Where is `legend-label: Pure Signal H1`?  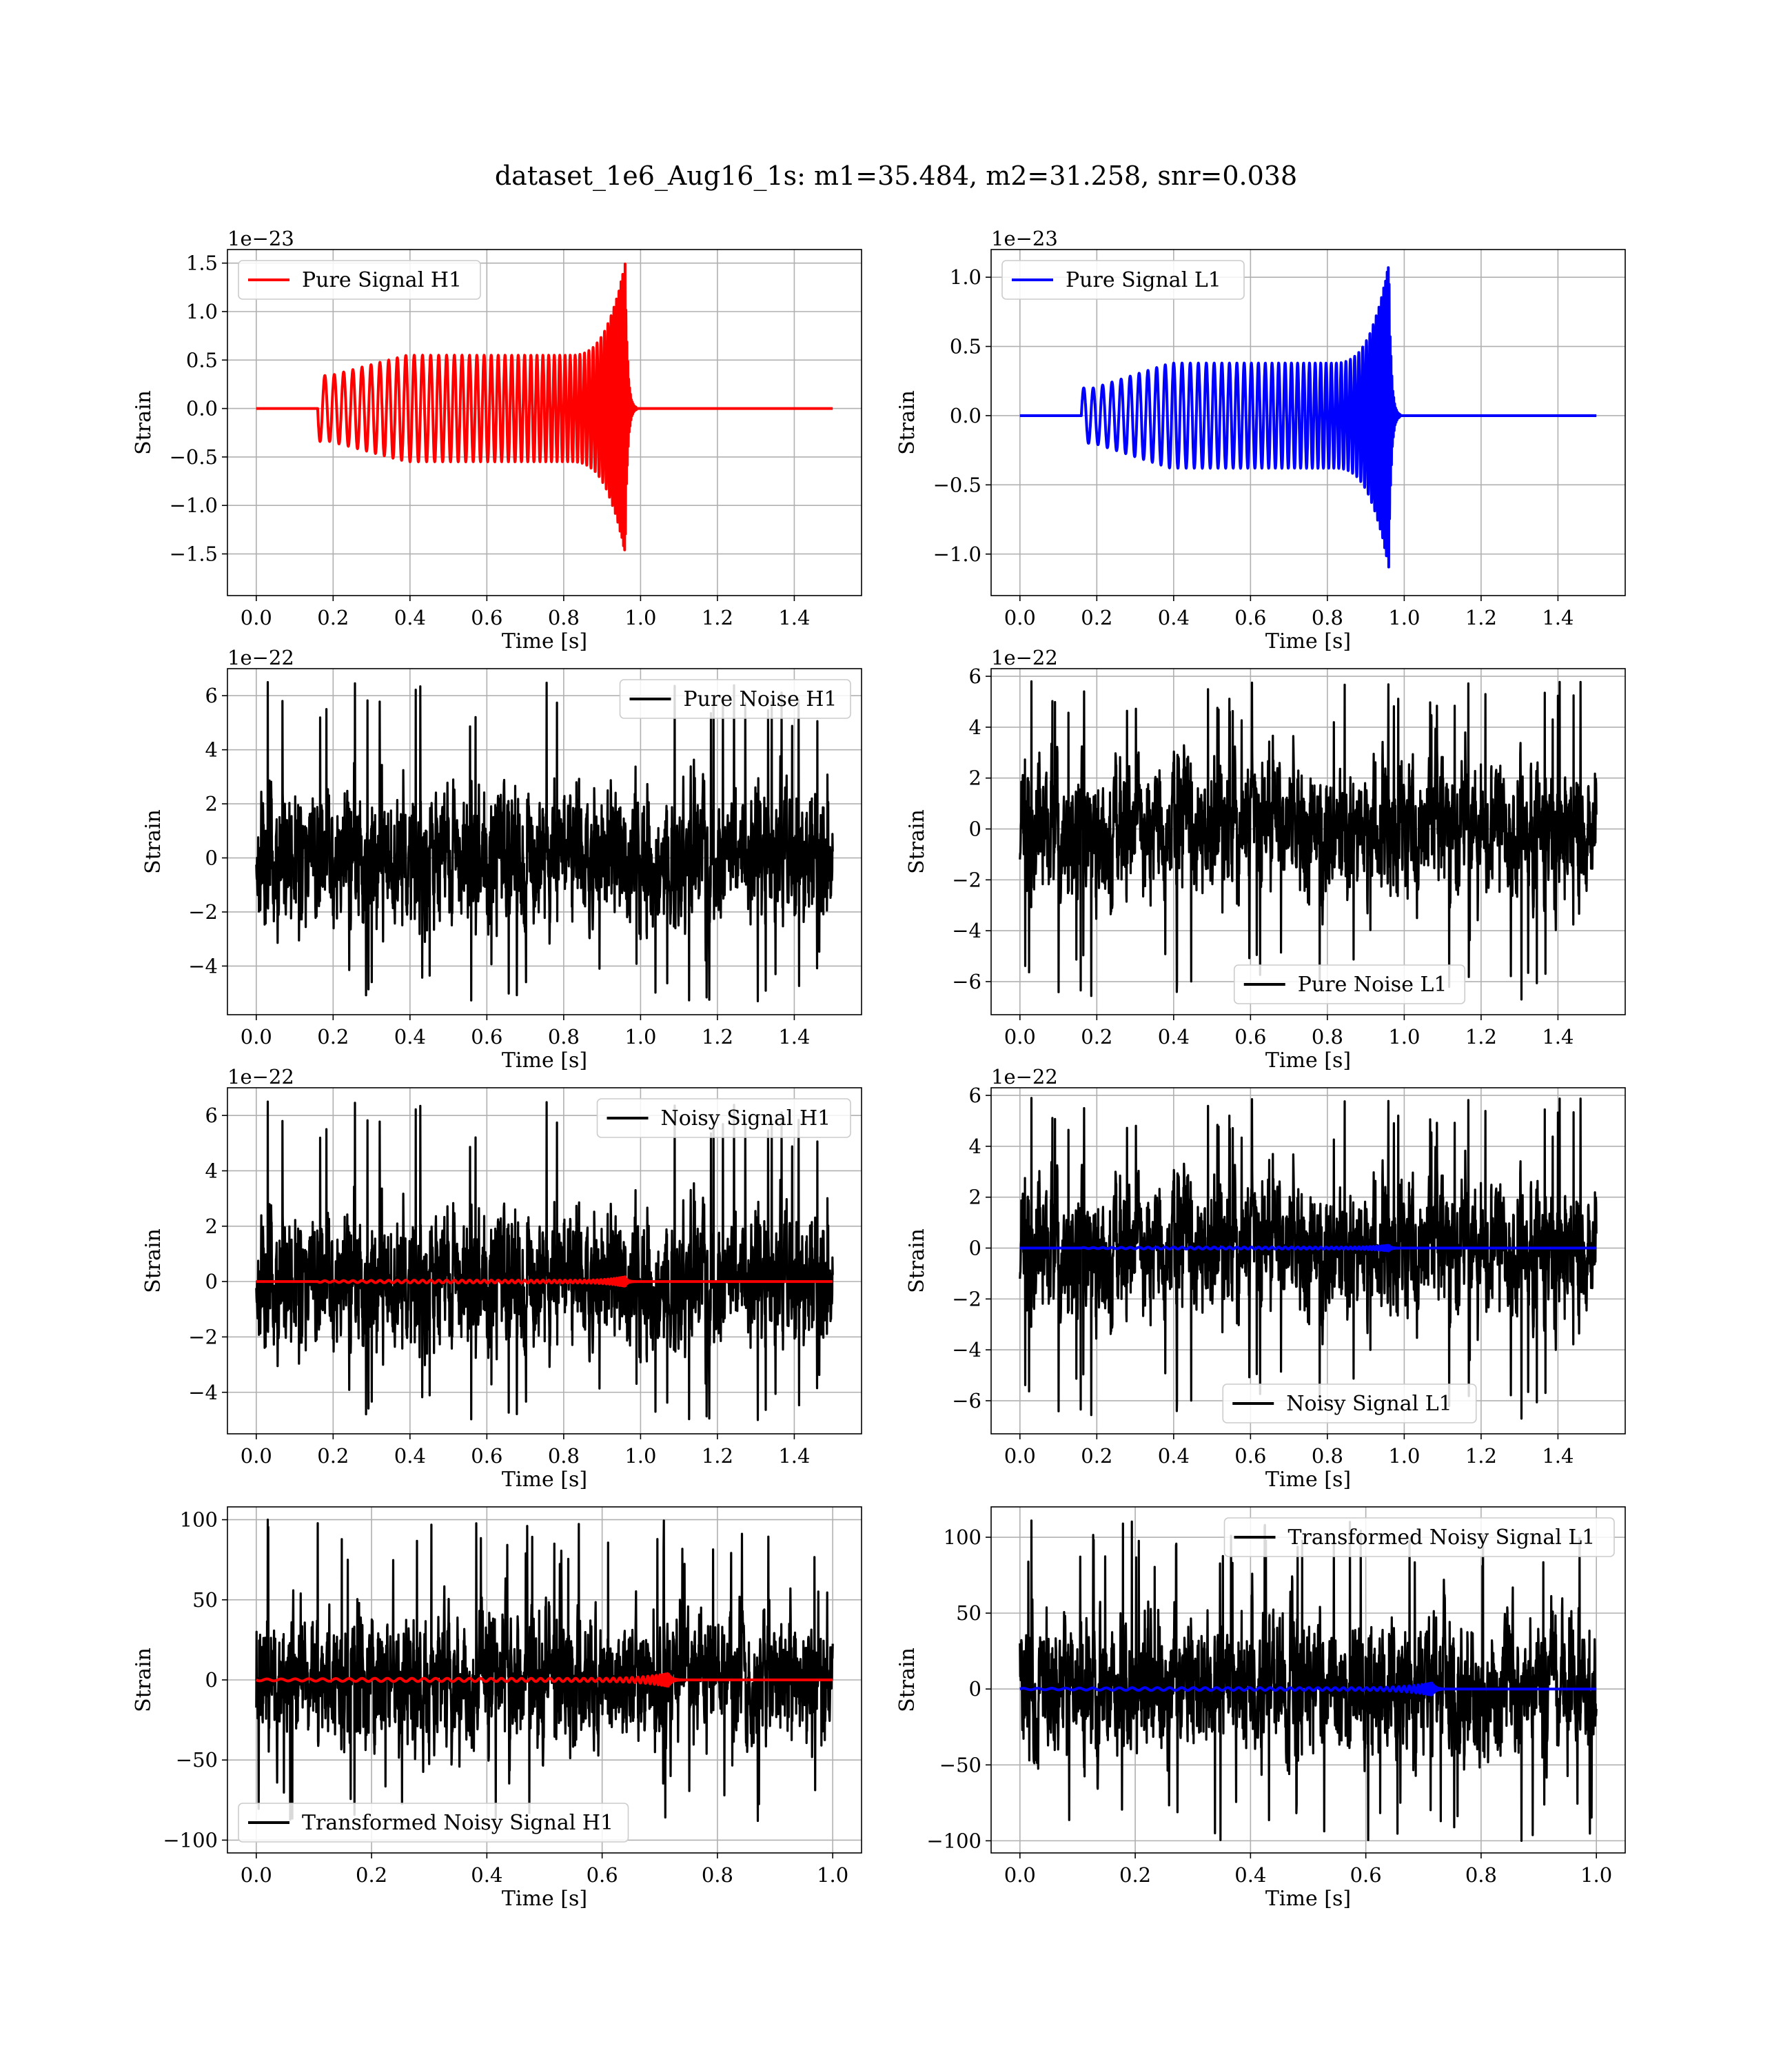
legend-label: Pure Signal H1 is located at coordinates (382, 280).